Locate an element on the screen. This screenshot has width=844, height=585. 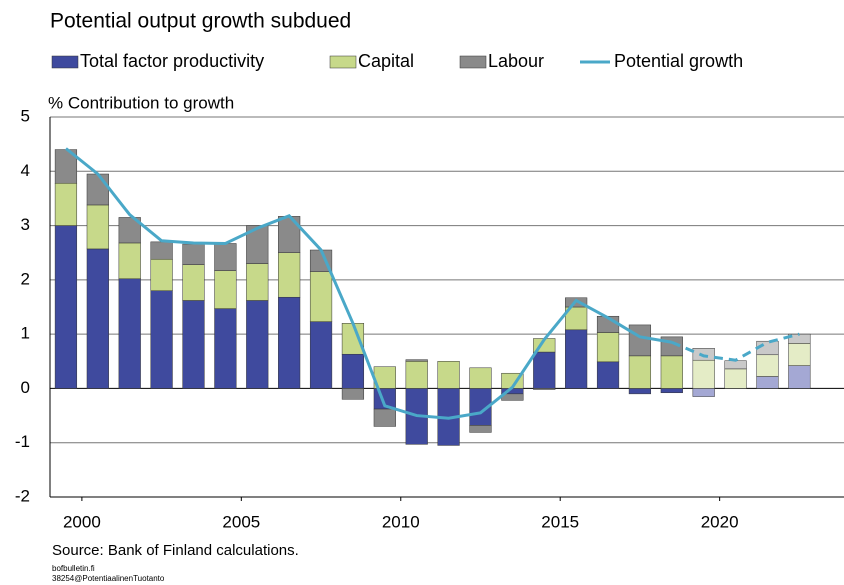
y-tick-label: 3 is located at coordinates (25, 224).